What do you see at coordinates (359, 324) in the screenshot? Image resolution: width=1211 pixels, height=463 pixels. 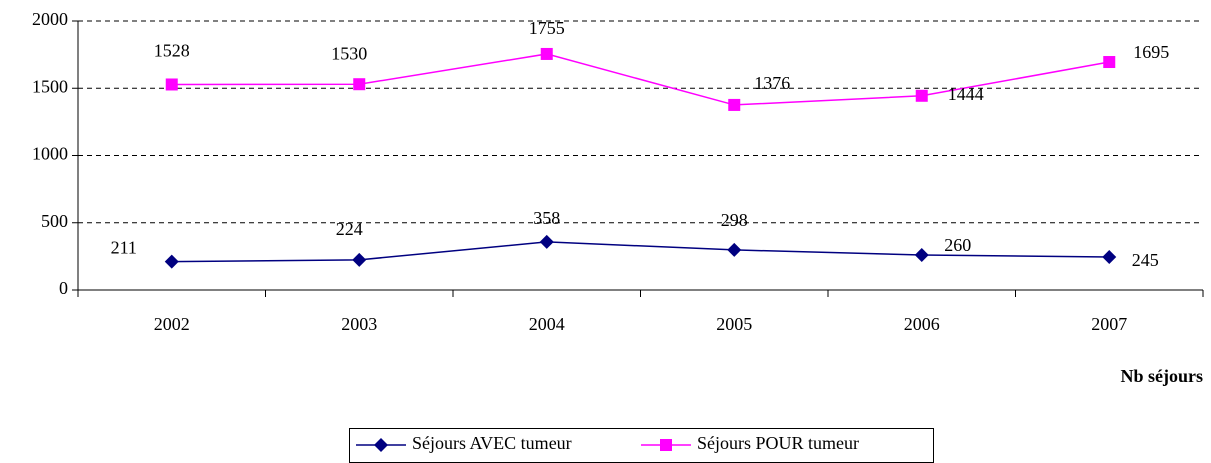 I see `x-tick-label: 2003` at bounding box center [359, 324].